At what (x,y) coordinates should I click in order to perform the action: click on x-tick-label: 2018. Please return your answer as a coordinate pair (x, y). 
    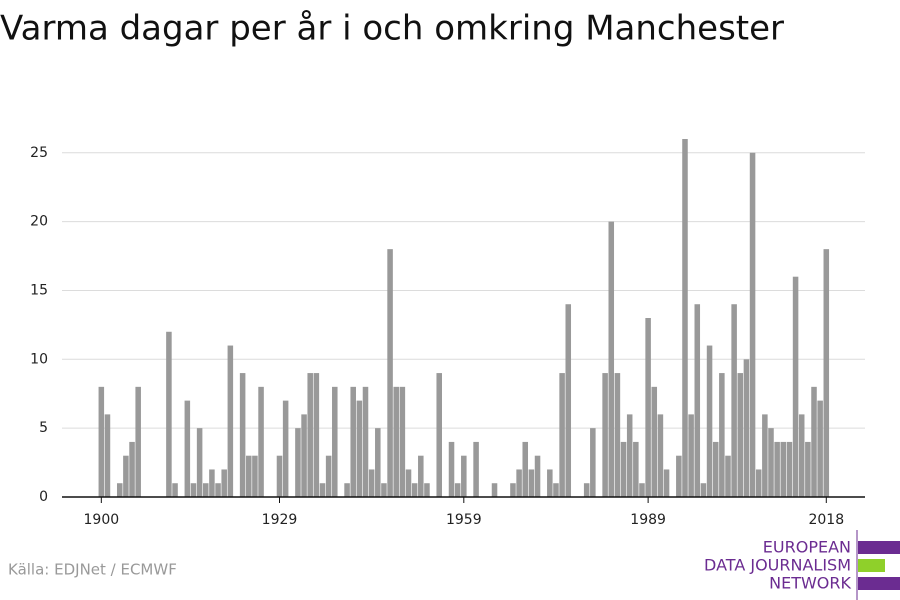
    Looking at the image, I should click on (826, 520).